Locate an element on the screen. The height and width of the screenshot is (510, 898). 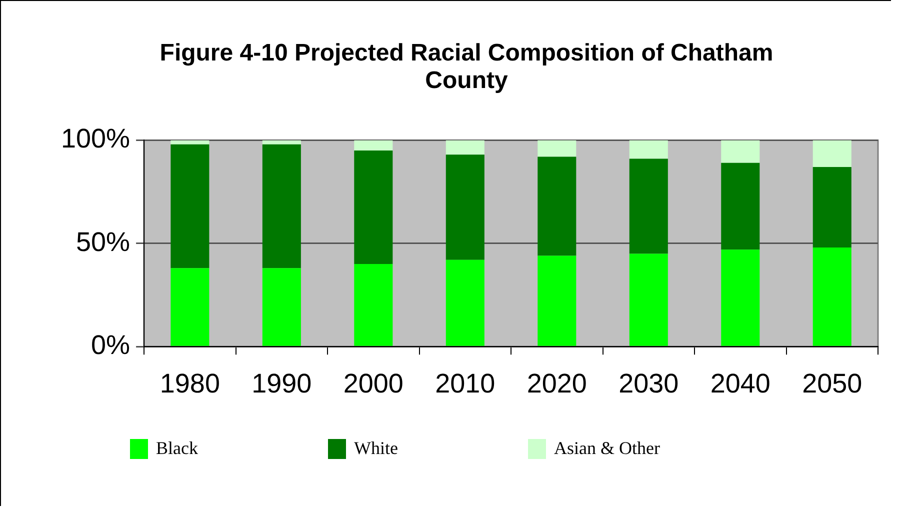
y-tick-label: 50% is located at coordinates (103, 241).